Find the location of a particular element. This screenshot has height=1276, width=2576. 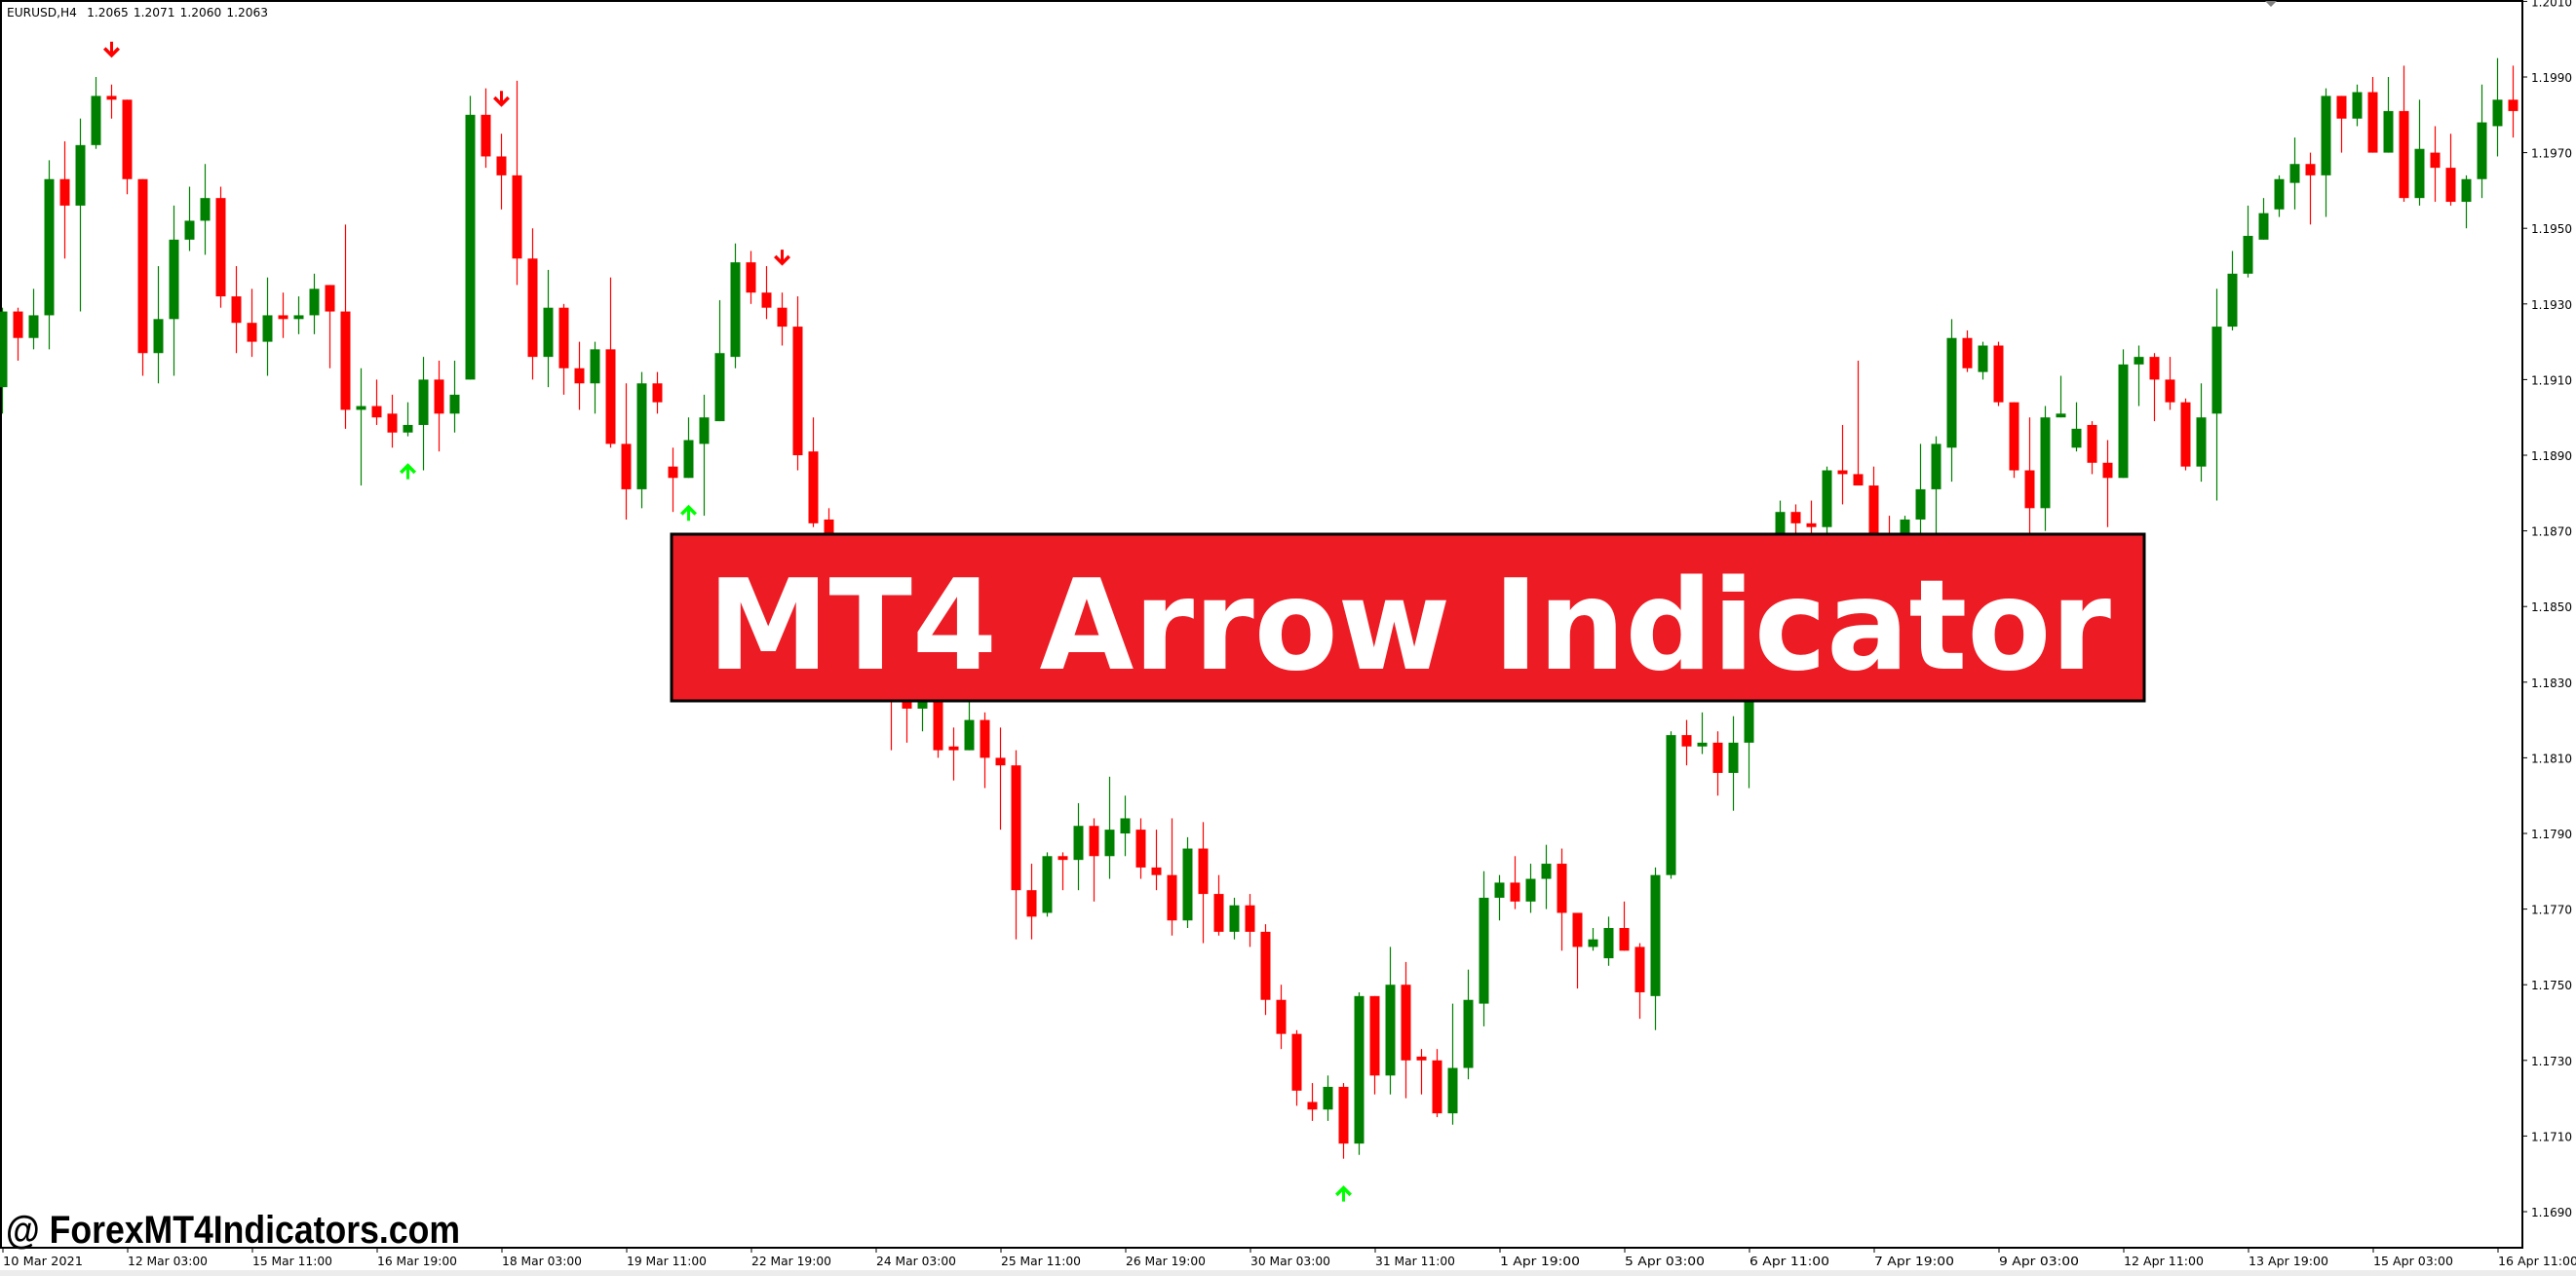

price-label: 1.1690 is located at coordinates (2551, 1212).